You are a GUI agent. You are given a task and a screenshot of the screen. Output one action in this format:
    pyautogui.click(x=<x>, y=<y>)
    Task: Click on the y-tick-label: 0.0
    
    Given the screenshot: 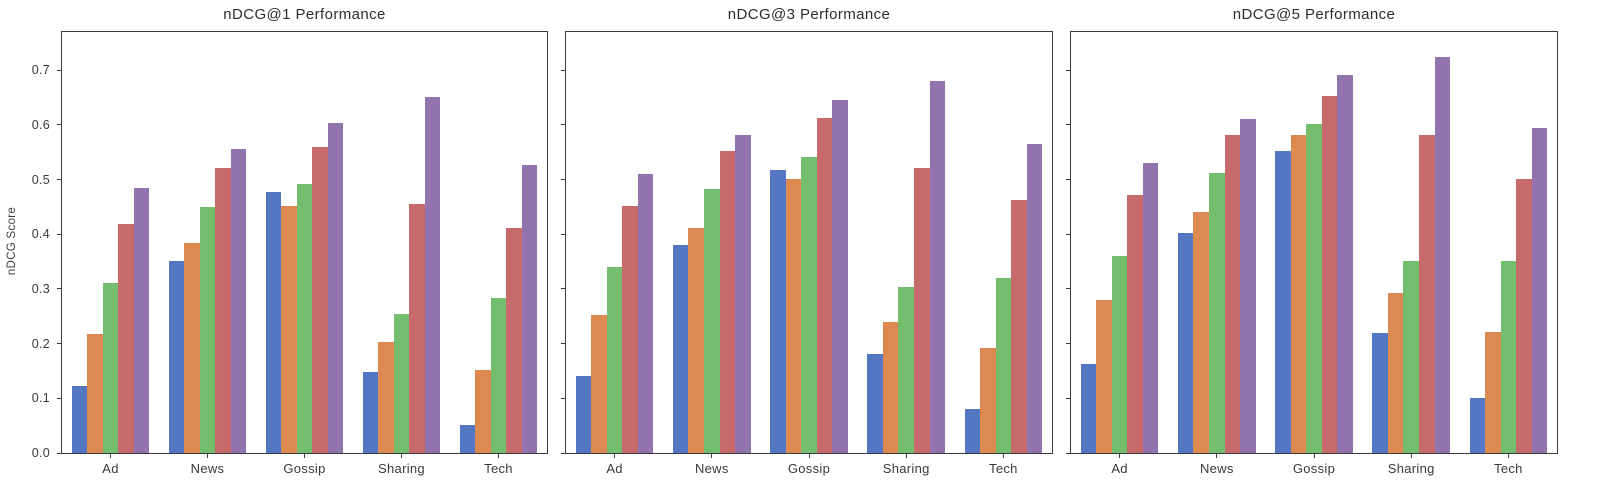 What is the action you would take?
    pyautogui.click(x=40, y=453)
    